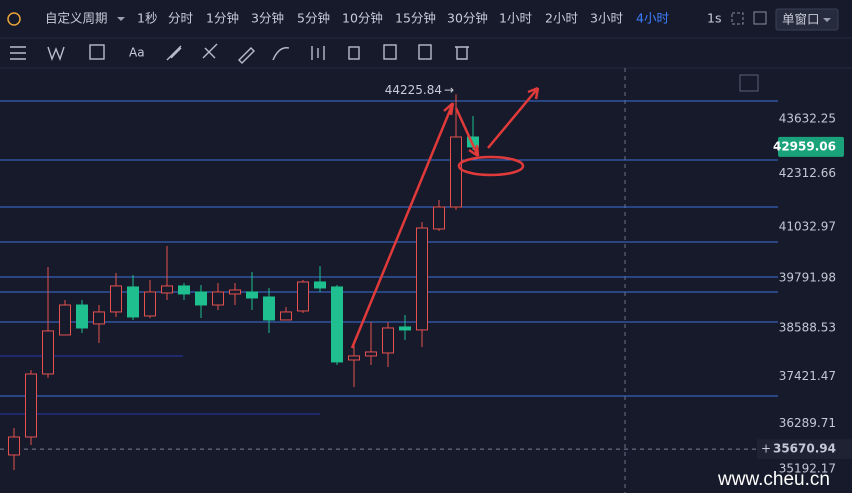 The height and width of the screenshot is (493, 852). I want to click on high-arrow: →, so click(449, 90).